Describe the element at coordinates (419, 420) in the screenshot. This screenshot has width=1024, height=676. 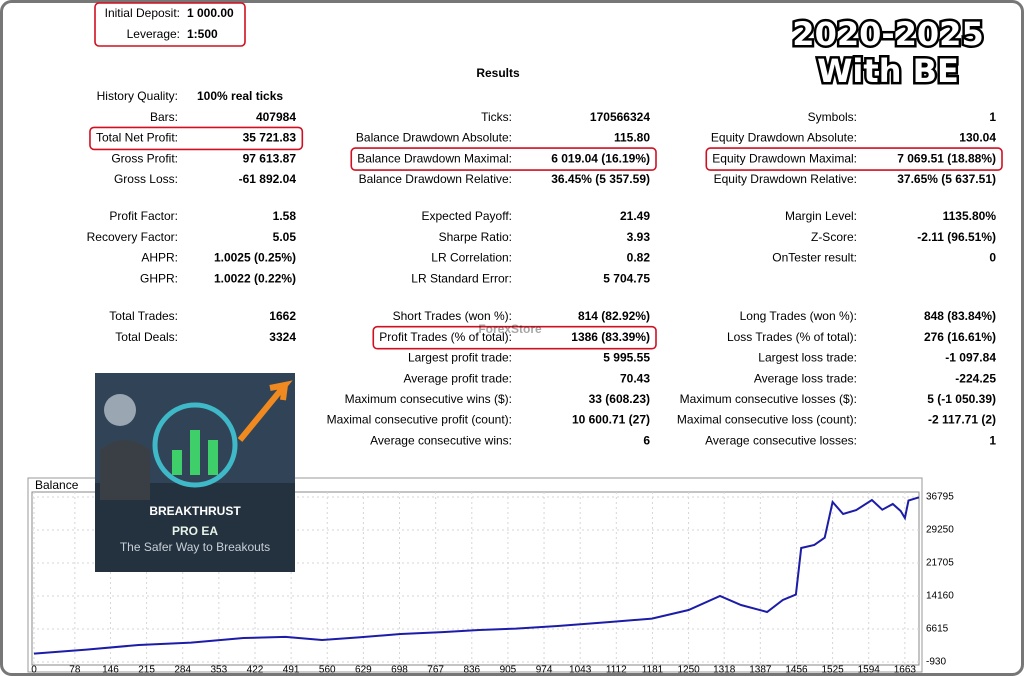
I see `stat-label: Maximal consecutive profit (count):` at that location.